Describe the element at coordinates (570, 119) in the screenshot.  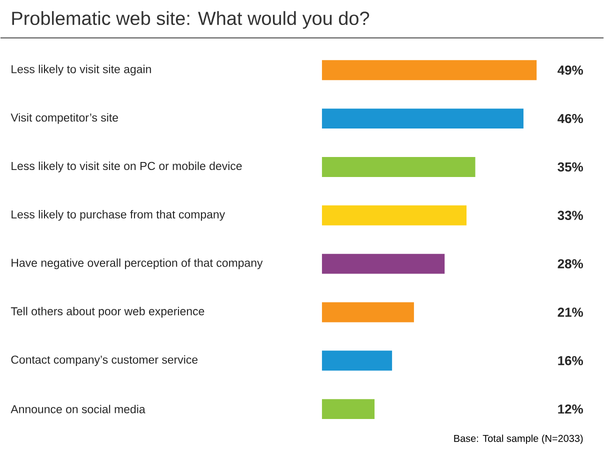
I see `data-label: 46%` at that location.